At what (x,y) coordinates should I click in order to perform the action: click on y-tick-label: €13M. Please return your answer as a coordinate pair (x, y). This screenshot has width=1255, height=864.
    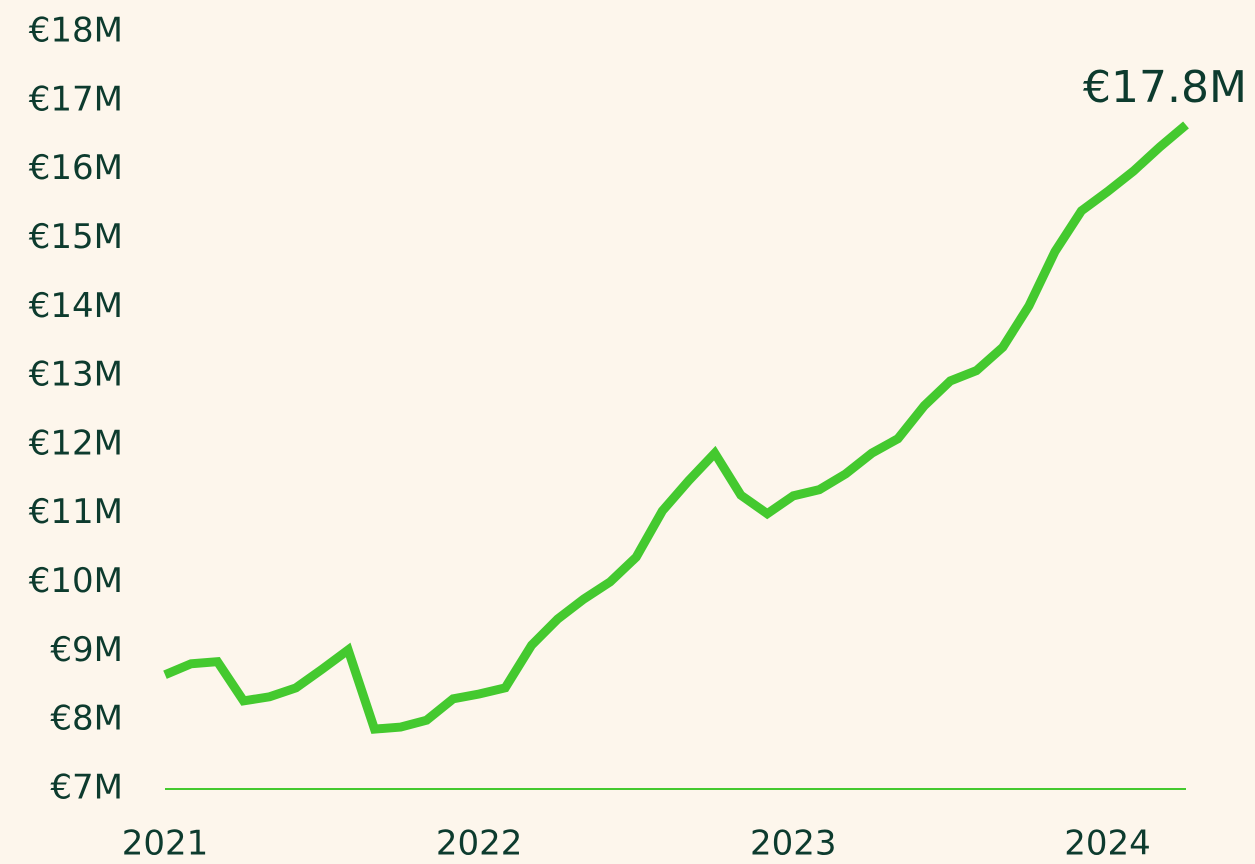
    Looking at the image, I should click on (76, 375).